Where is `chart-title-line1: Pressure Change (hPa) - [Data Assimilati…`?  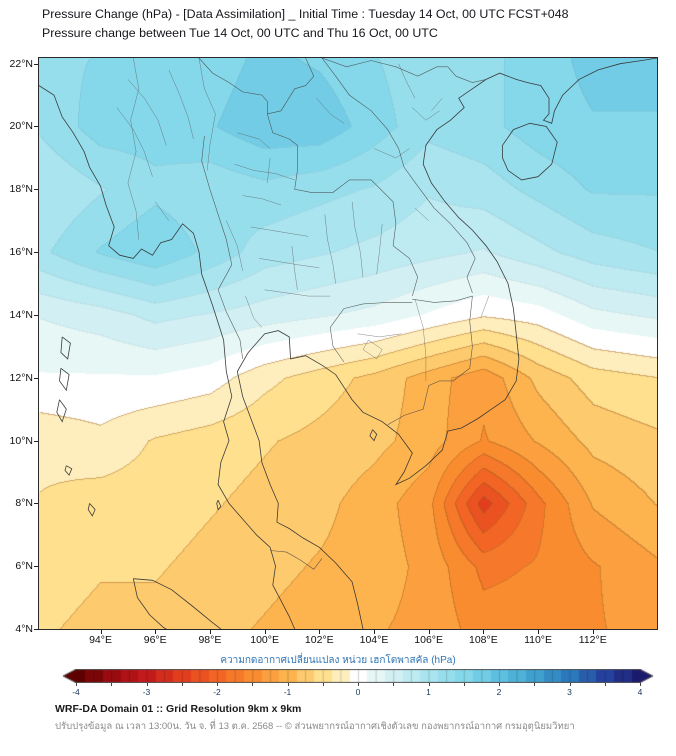 chart-title-line1: Pressure Change (hPa) - [Data Assimilati… is located at coordinates (305, 14).